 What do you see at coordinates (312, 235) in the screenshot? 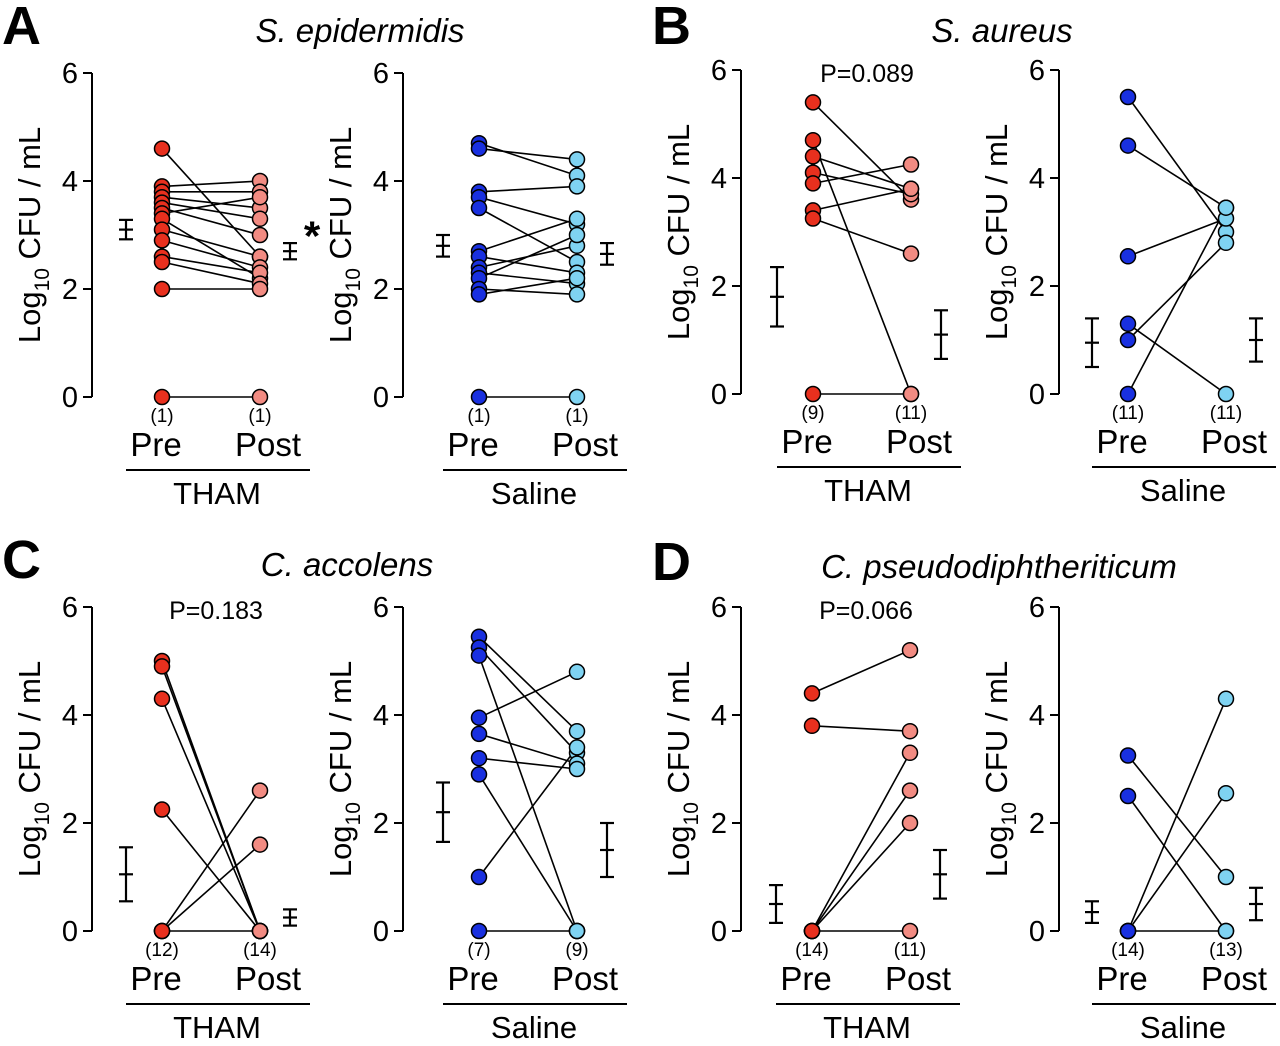
I see `significance-marker: *` at bounding box center [312, 235].